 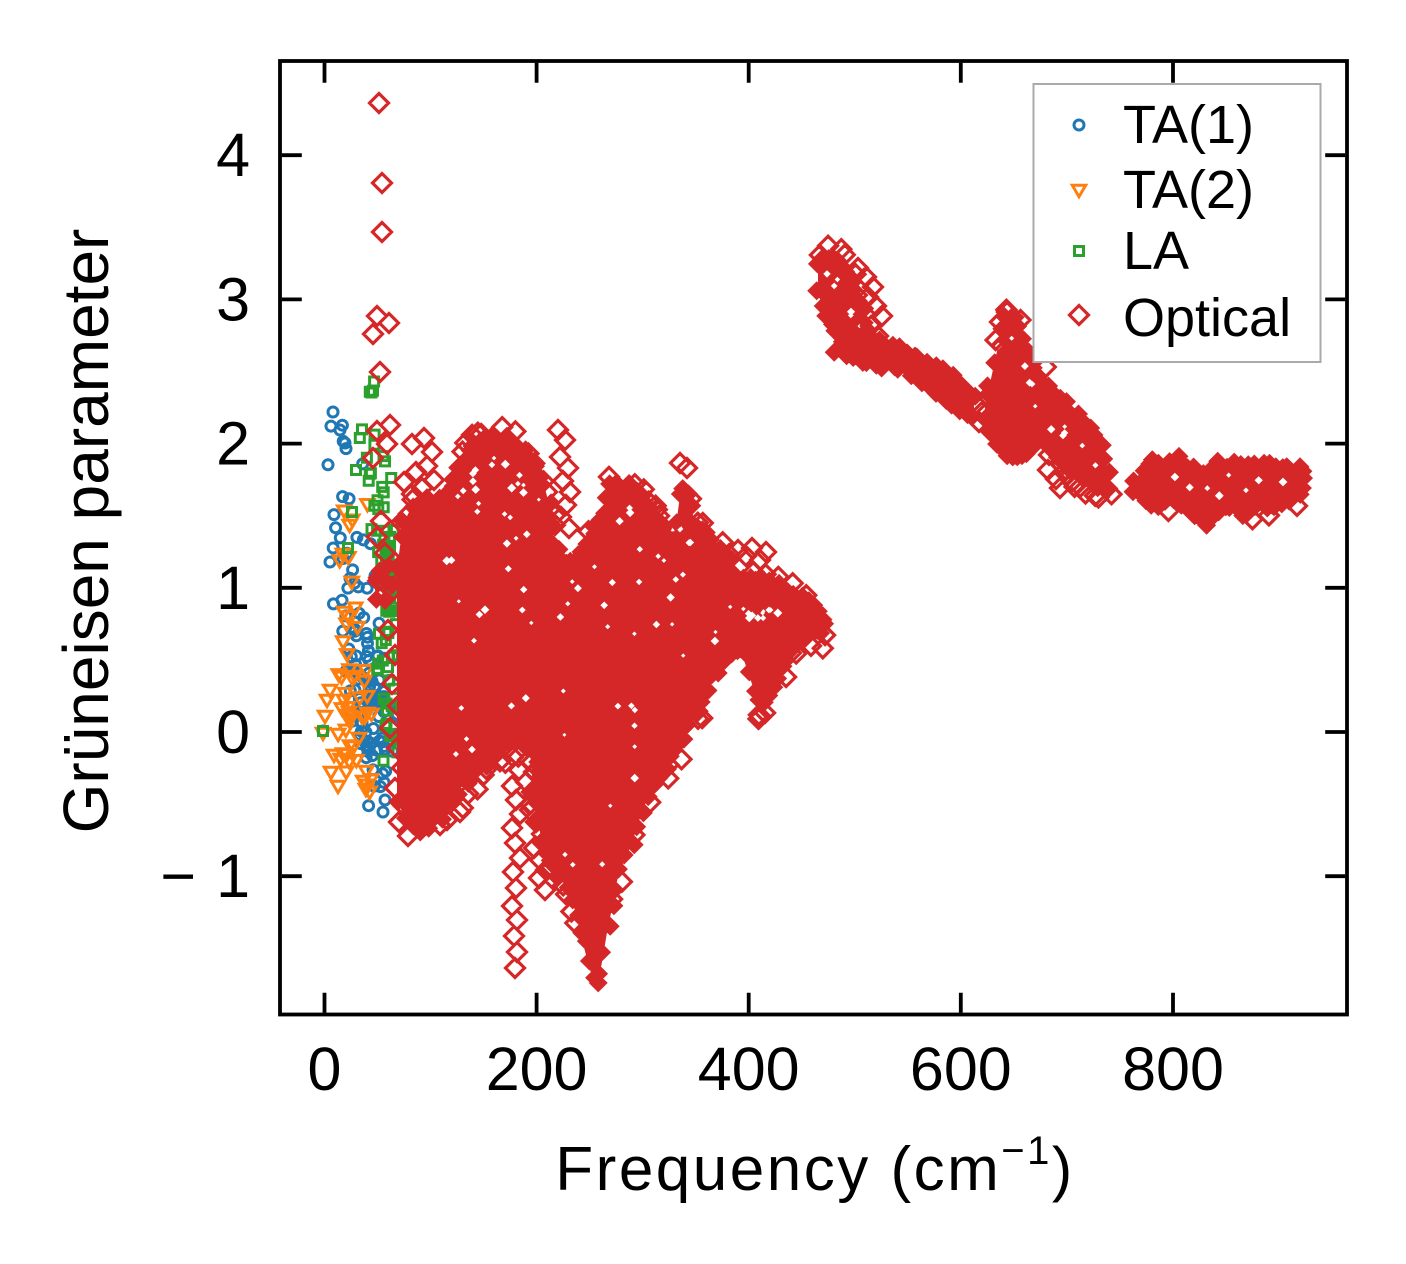 What do you see at coordinates (749, 1069) in the screenshot?
I see `svg-text: 400` at bounding box center [749, 1069].